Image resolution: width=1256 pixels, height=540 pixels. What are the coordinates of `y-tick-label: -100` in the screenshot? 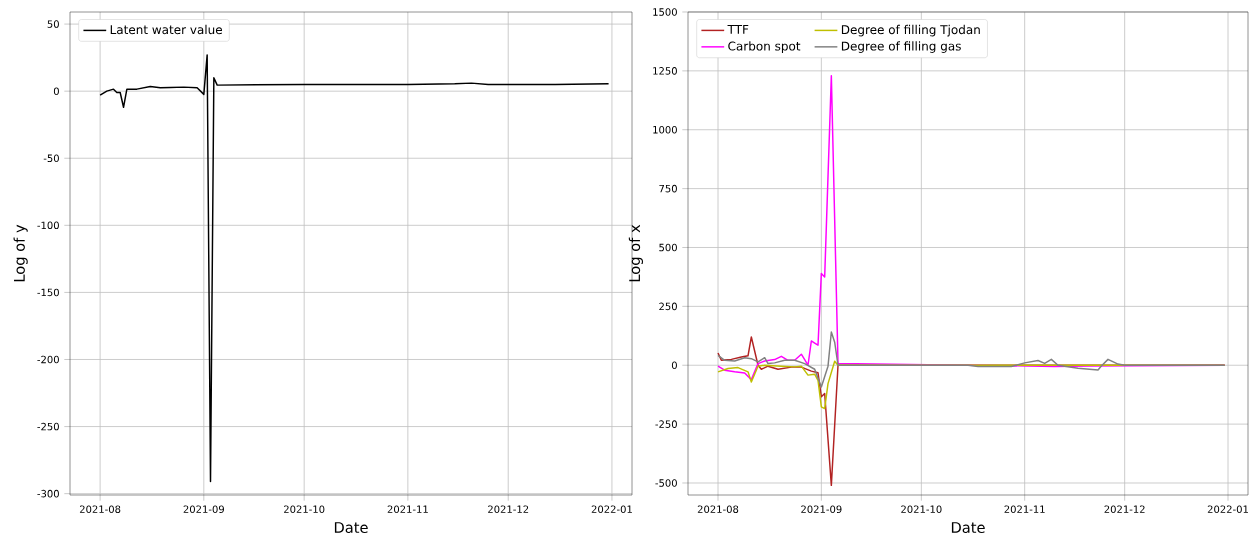 It's located at (48, 225).